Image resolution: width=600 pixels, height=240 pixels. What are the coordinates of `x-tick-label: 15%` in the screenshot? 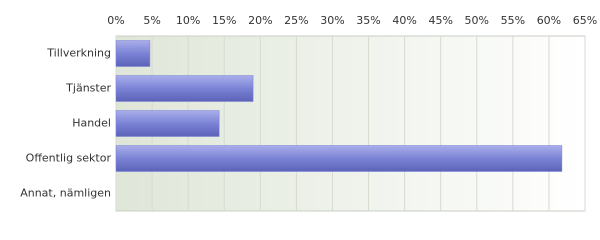 It's located at (224, 20).